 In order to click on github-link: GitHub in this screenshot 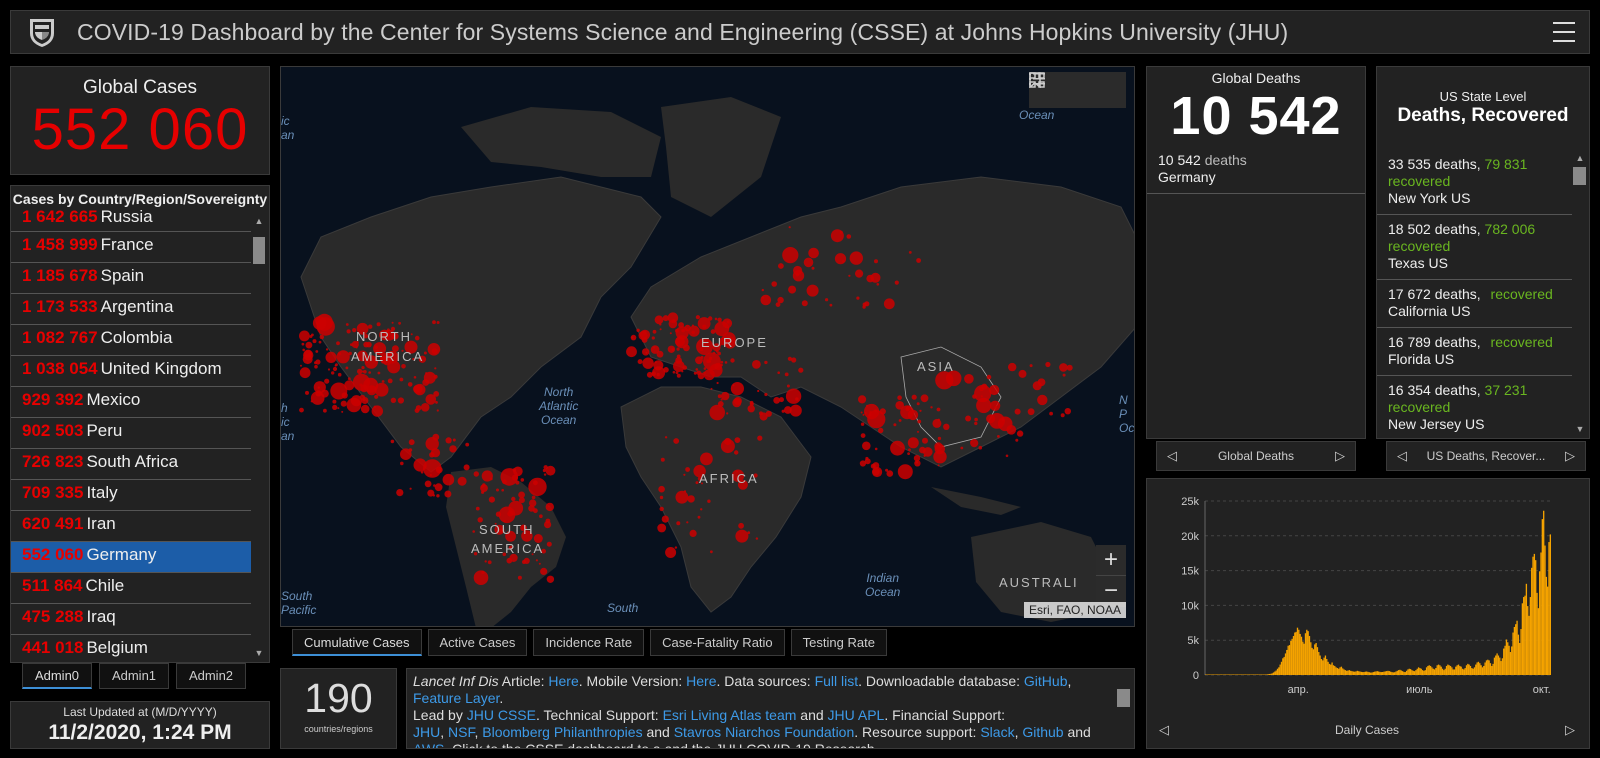, I will do `click(1045, 681)`.